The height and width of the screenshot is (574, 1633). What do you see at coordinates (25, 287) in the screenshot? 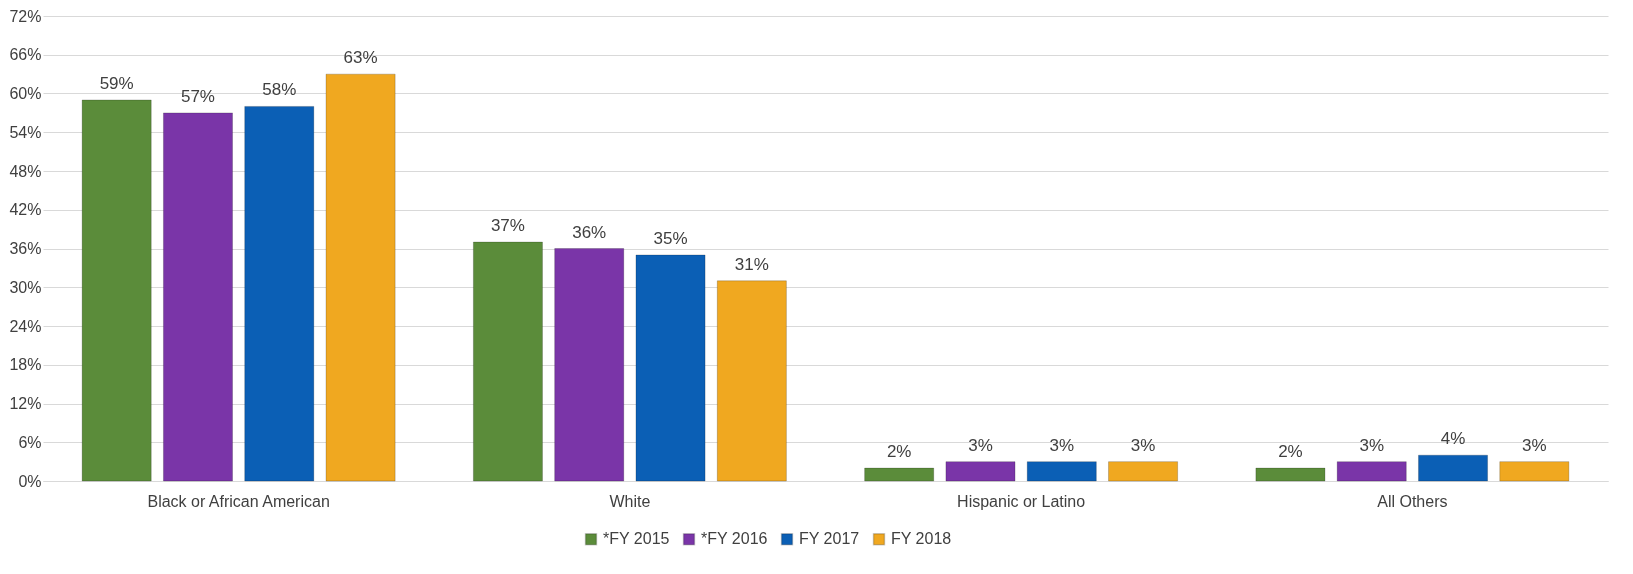
I see `y-tick-label: 30%` at bounding box center [25, 287].